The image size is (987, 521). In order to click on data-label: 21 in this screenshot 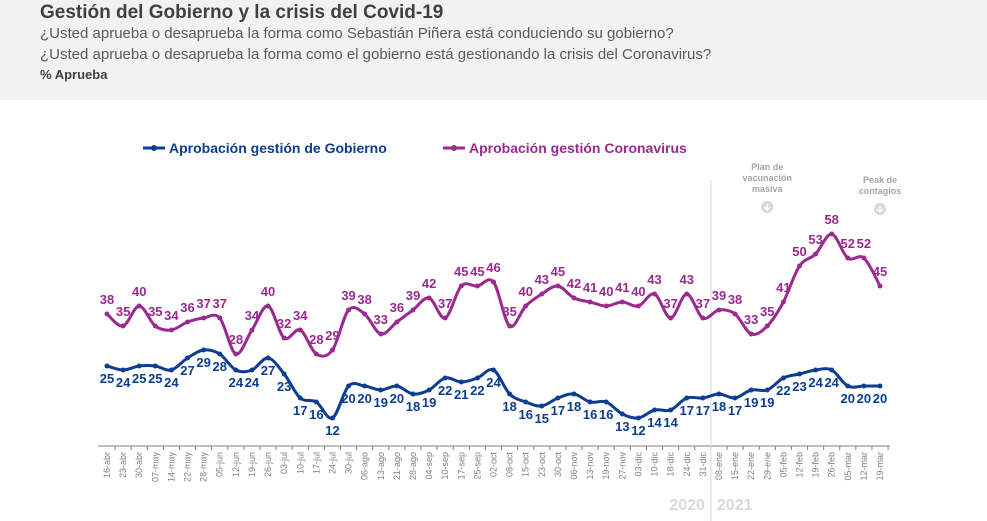, I will do `click(461, 394)`.